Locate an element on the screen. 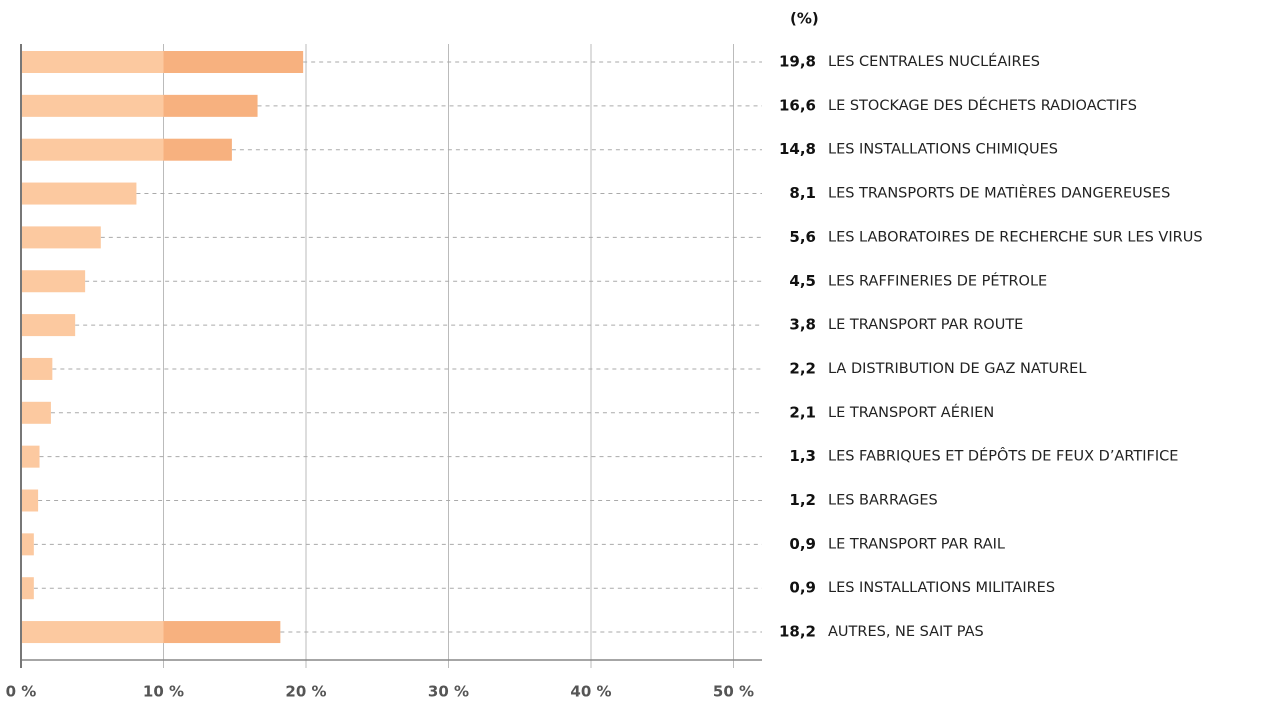 The image size is (1272, 702). unit-label: (%) is located at coordinates (804, 19).